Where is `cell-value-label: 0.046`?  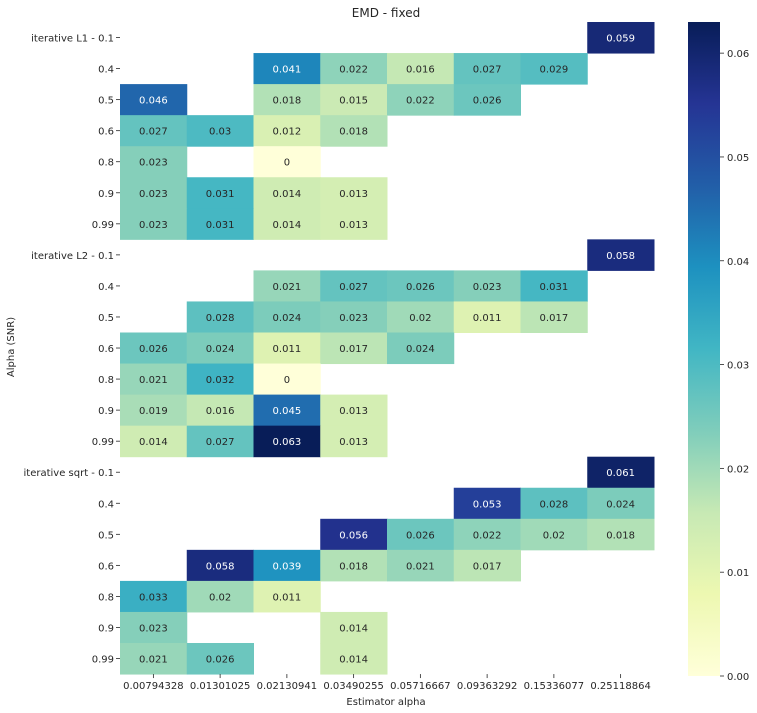 cell-value-label: 0.046 is located at coordinates (153, 101).